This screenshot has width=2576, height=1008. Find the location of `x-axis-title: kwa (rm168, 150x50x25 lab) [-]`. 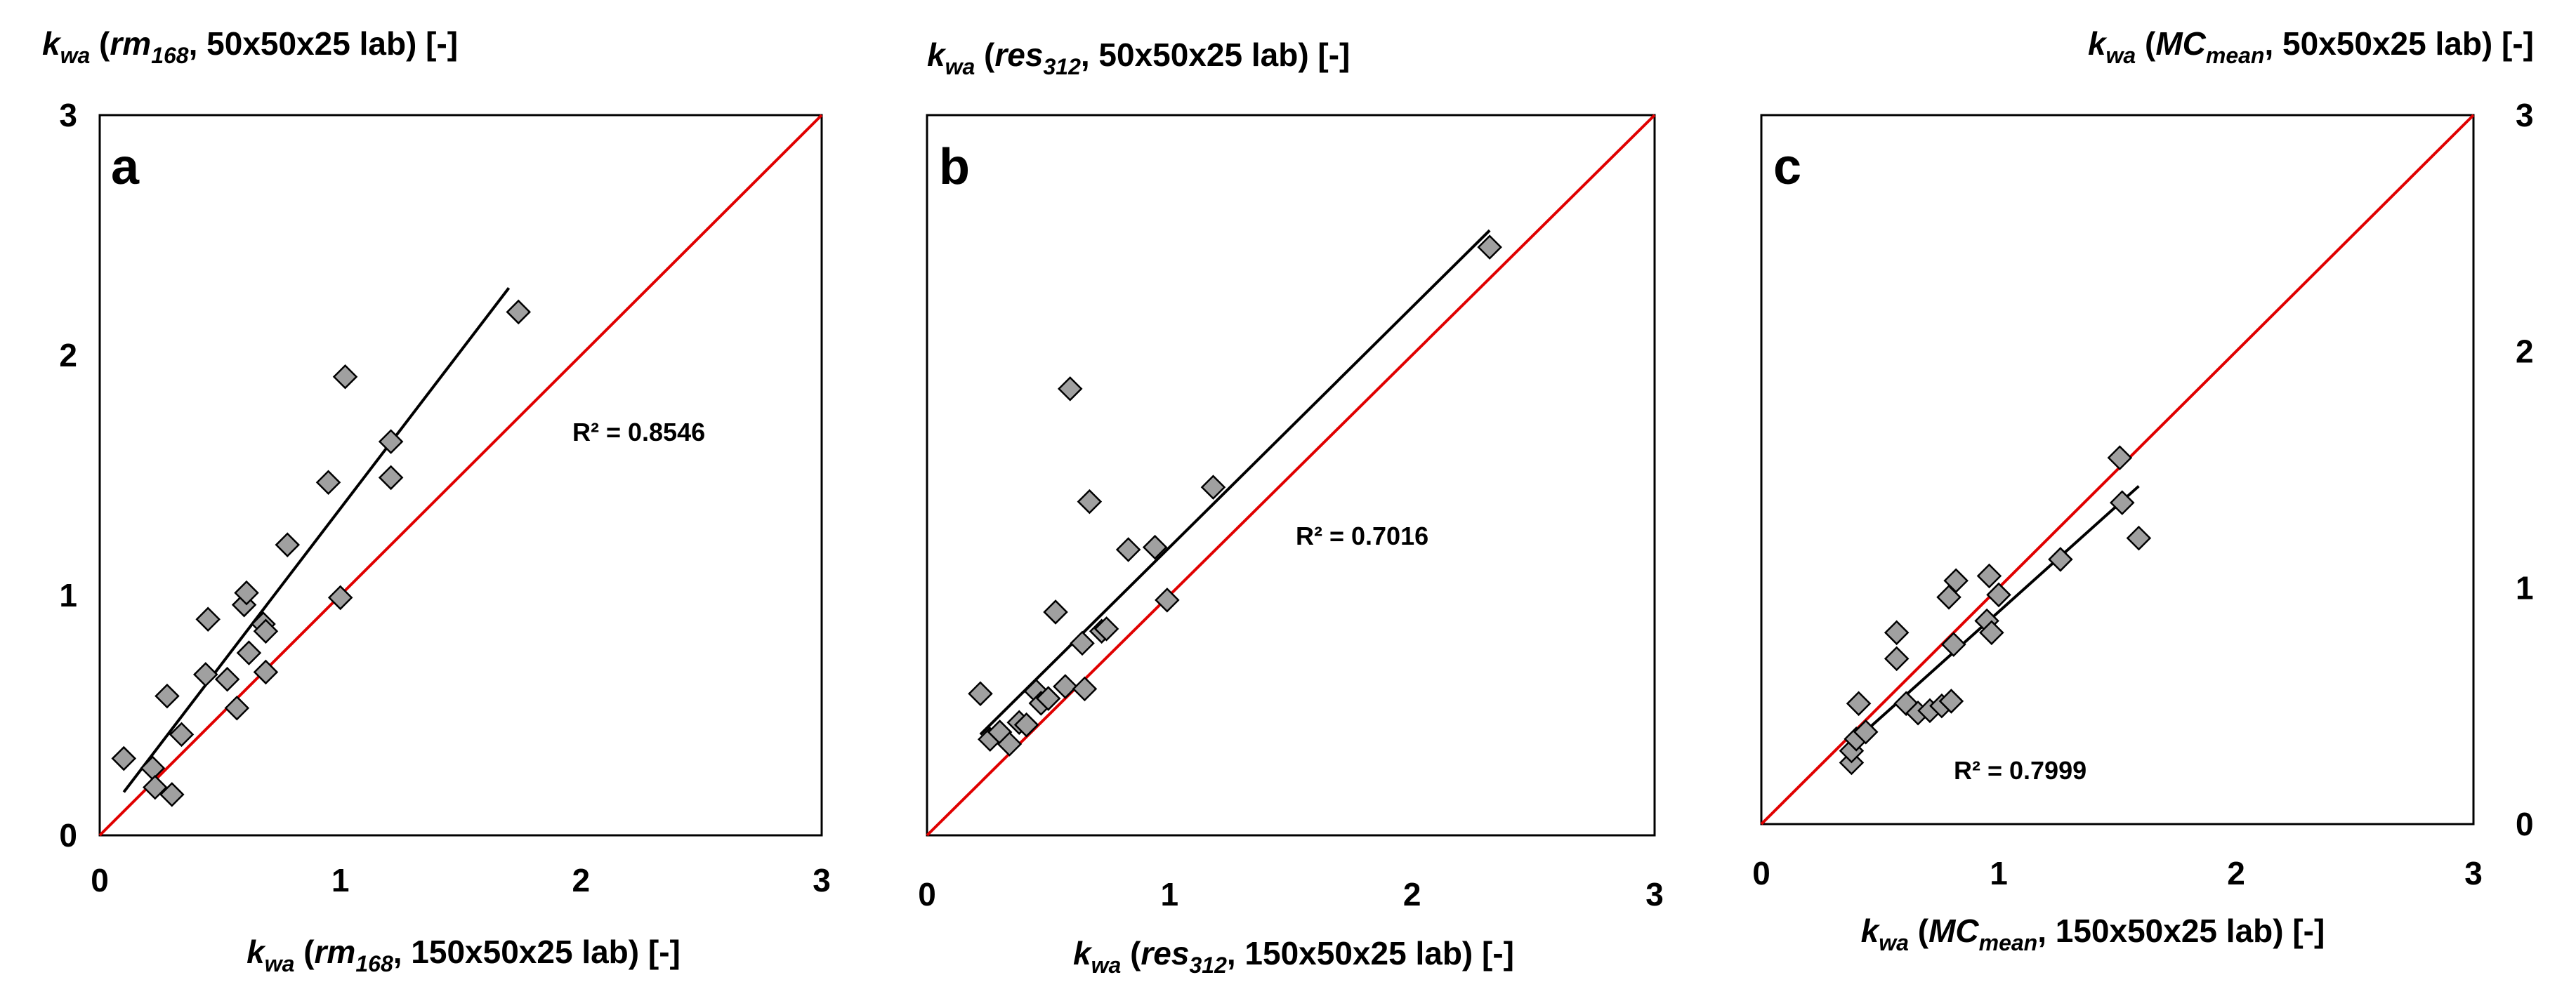

x-axis-title: kwa (rm168, 150x50x25 lab) [-] is located at coordinates (464, 955).